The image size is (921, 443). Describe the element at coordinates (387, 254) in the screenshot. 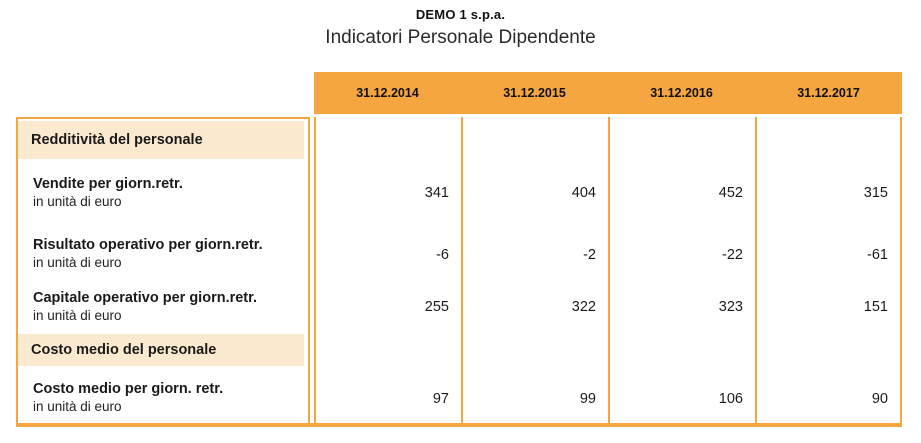

I see `value-cell: -6` at that location.